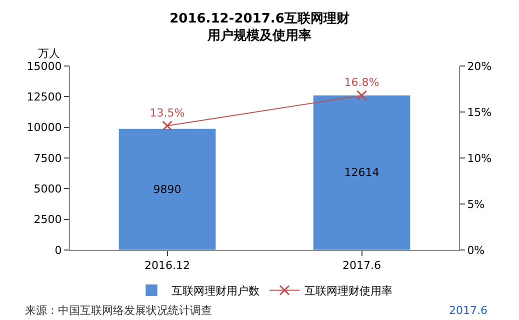 This screenshot has width=519, height=320. Describe the element at coordinates (479, 158) in the screenshot. I see `y2-tick-label: 10%` at that location.